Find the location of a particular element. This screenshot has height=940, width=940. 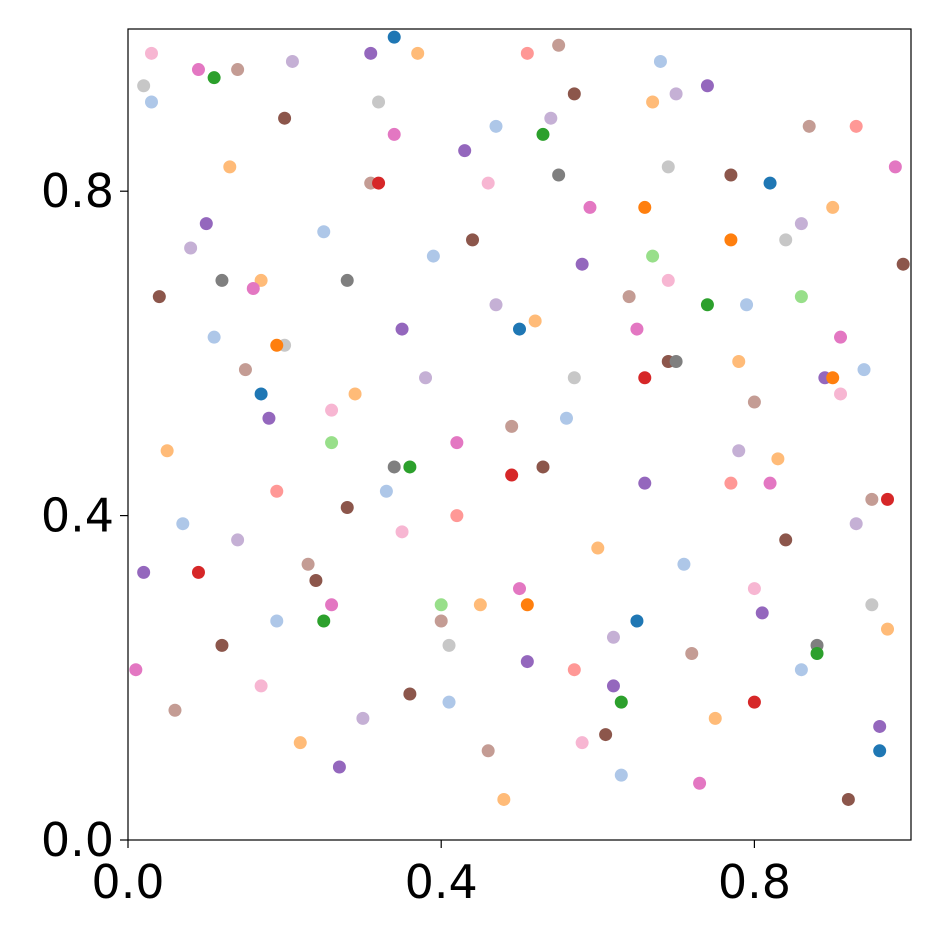

x-tick-label: 0.0 is located at coordinates (127, 882).